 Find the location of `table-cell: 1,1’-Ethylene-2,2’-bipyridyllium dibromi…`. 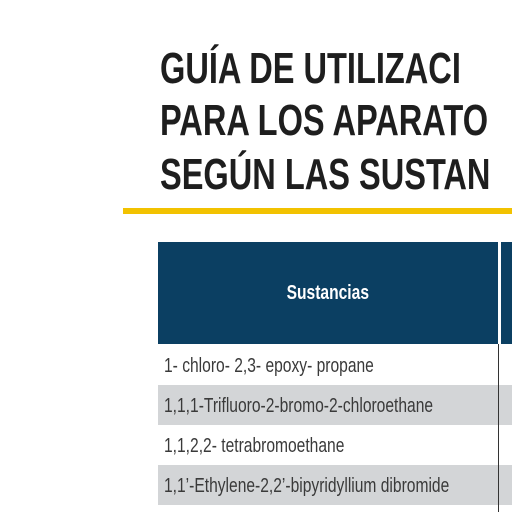

table-cell: 1,1’-Ethylene-2,2’-bipyridyllium dibromi… is located at coordinates (307, 486).